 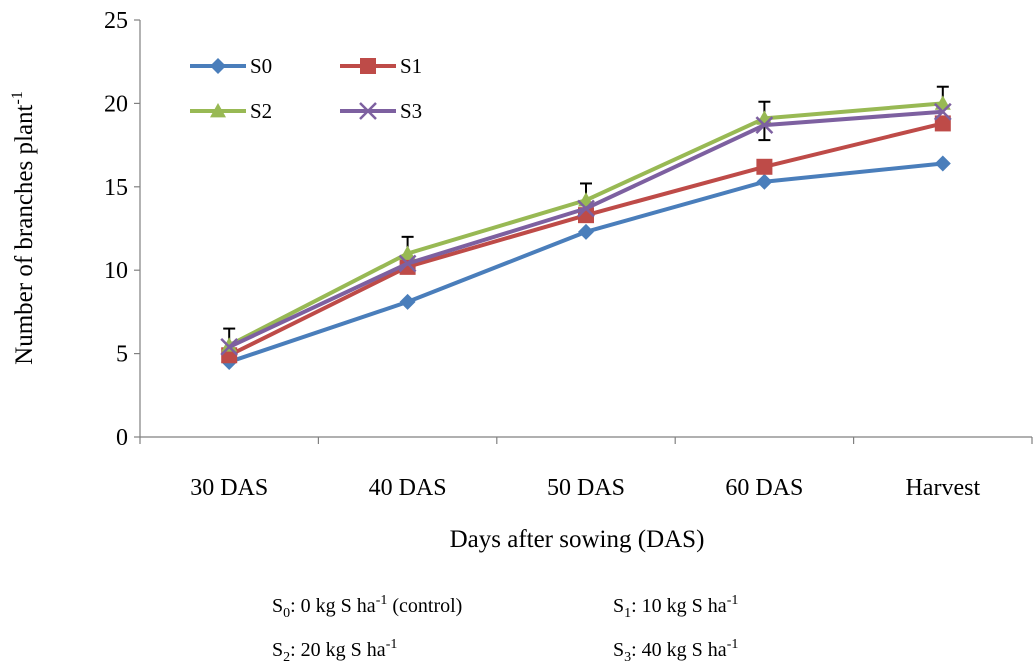 What do you see at coordinates (381, 111) in the screenshot?
I see `legend-item-s3: S3` at bounding box center [381, 111].